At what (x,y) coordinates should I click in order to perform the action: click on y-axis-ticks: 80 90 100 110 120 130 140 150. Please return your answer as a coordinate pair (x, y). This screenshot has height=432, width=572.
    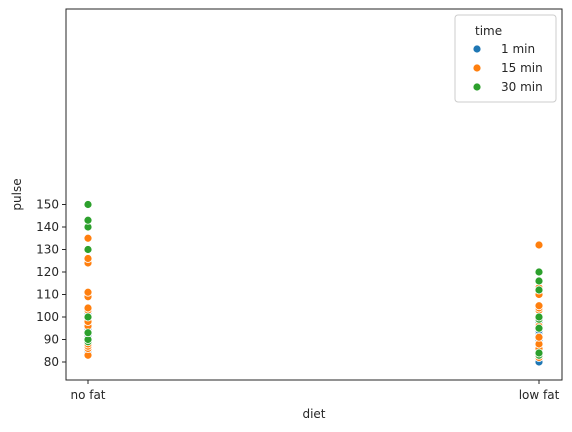
    Looking at the image, I should click on (51, 283).